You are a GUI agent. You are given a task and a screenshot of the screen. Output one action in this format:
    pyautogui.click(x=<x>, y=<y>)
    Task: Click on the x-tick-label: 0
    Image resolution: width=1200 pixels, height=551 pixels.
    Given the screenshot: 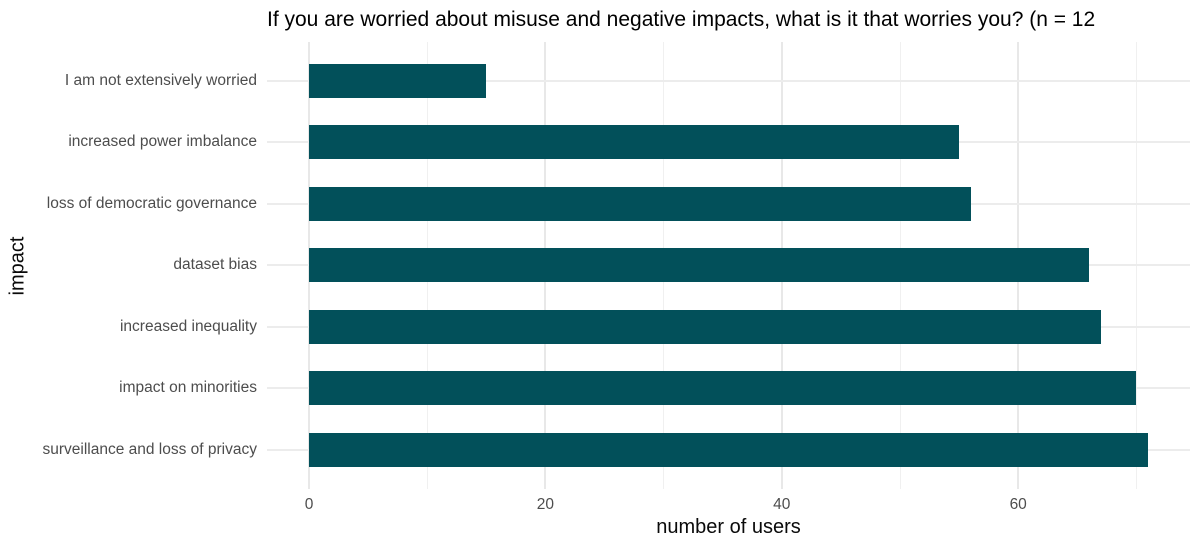 What is the action you would take?
    pyautogui.click(x=309, y=504)
    